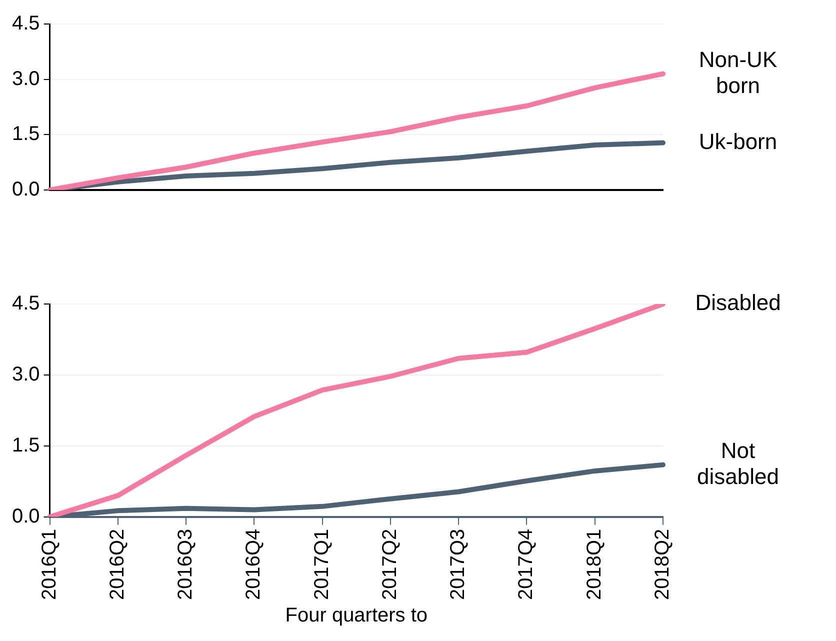 The width and height of the screenshot is (836, 641). I want to click on x-tick-label: 2018Q2, so click(663, 564).